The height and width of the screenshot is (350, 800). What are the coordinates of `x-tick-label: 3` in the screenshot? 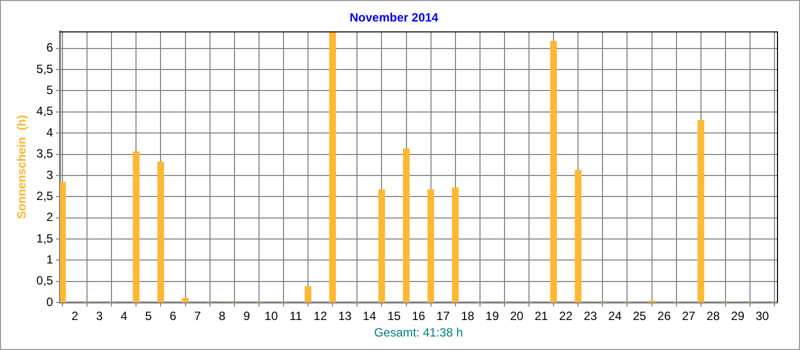 It's located at (100, 316).